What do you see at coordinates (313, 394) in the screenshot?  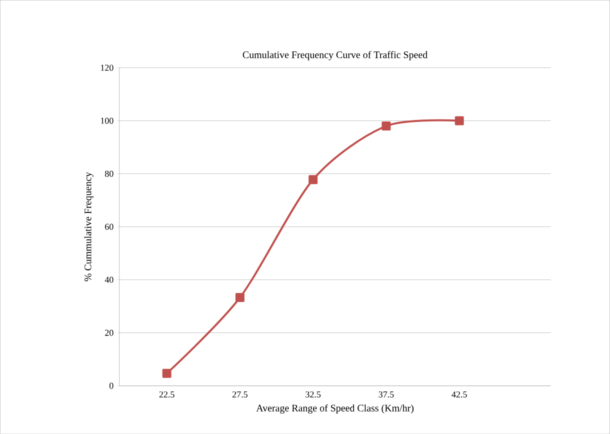 I see `x-tick-label: 32.5` at bounding box center [313, 394].